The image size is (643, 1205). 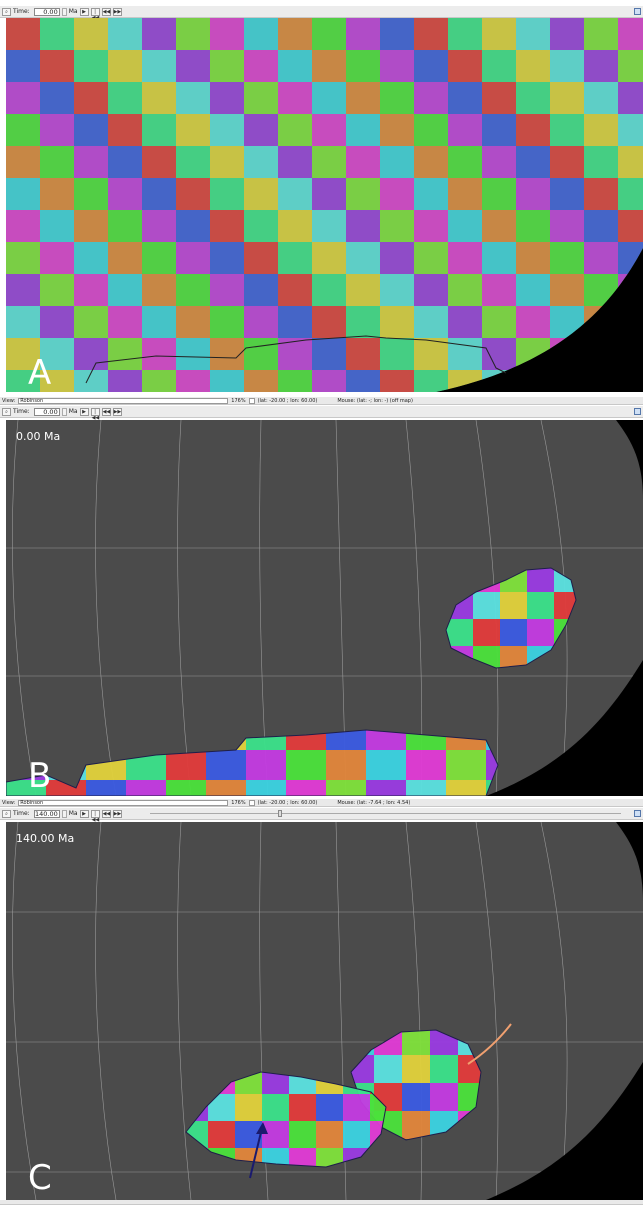 I want to click on time-slider, so click(x=385, y=813).